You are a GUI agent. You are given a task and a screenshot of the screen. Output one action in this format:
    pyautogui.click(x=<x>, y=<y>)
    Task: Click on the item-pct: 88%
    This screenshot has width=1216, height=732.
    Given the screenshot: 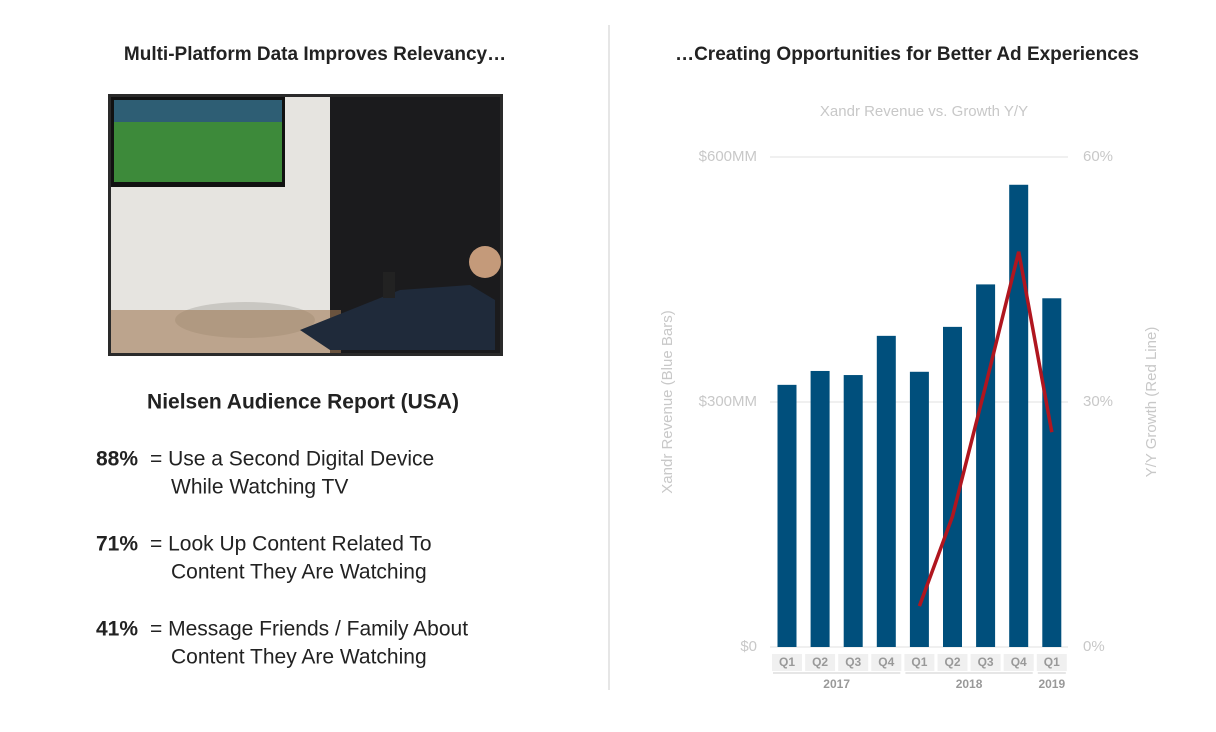 What is the action you would take?
    pyautogui.click(x=117, y=459)
    